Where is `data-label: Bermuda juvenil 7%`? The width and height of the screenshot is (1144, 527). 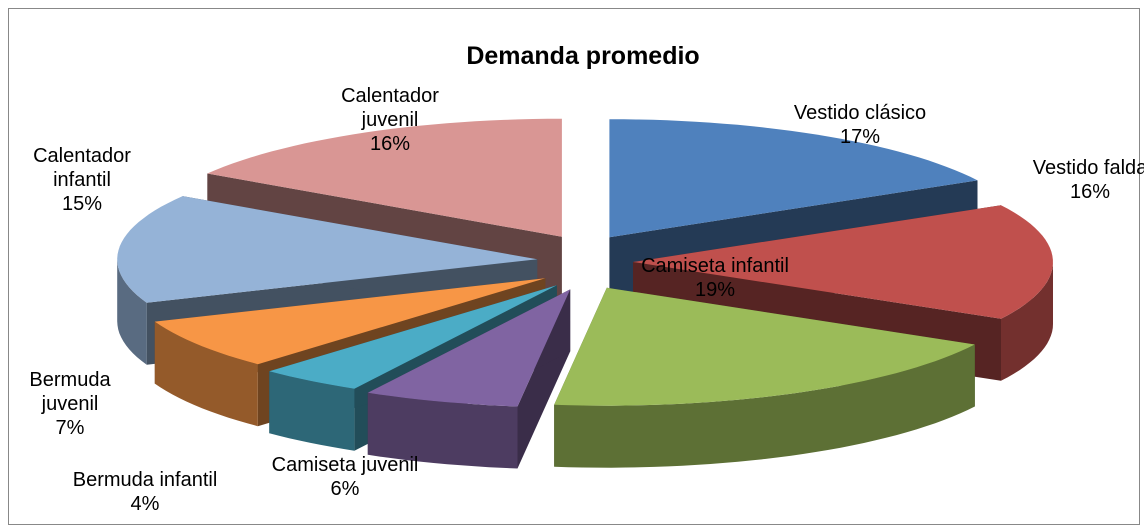 data-label: Bermuda juvenil 7% is located at coordinates (70, 404).